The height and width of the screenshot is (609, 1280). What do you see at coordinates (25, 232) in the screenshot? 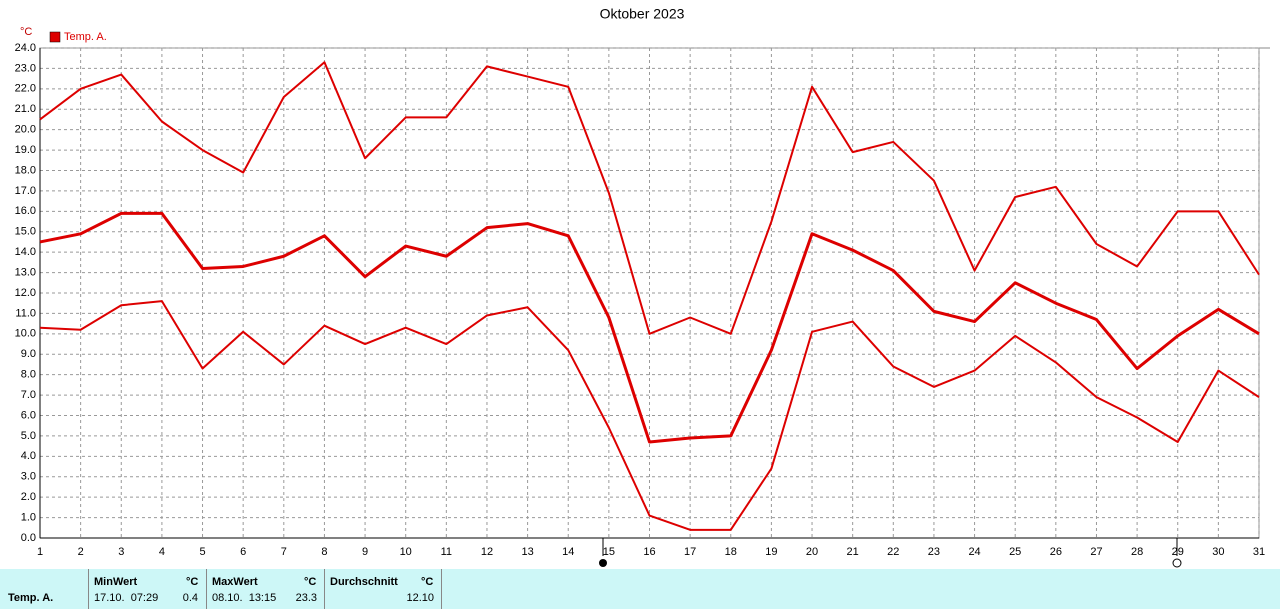
I see `y-tick-label: 15.0` at bounding box center [25, 232].